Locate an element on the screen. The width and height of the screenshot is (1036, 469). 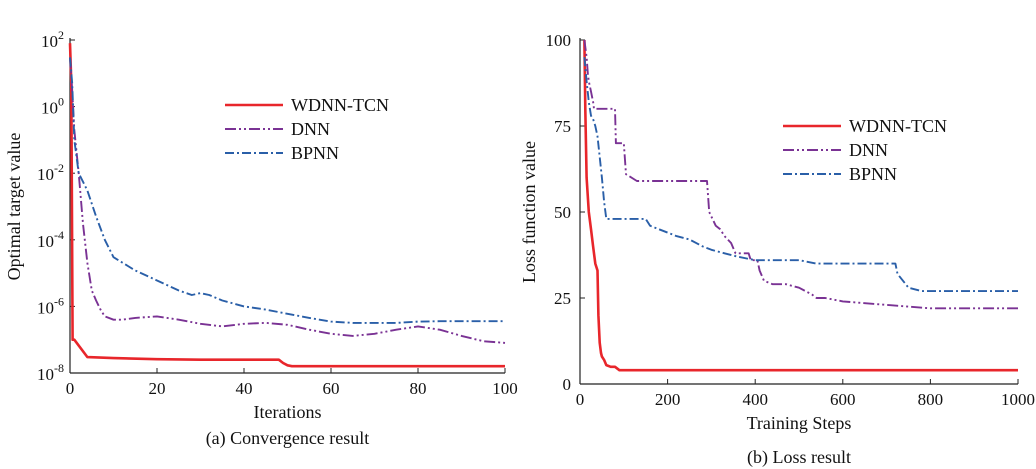
x-tick-label: 1000 is located at coordinates (1018, 399).